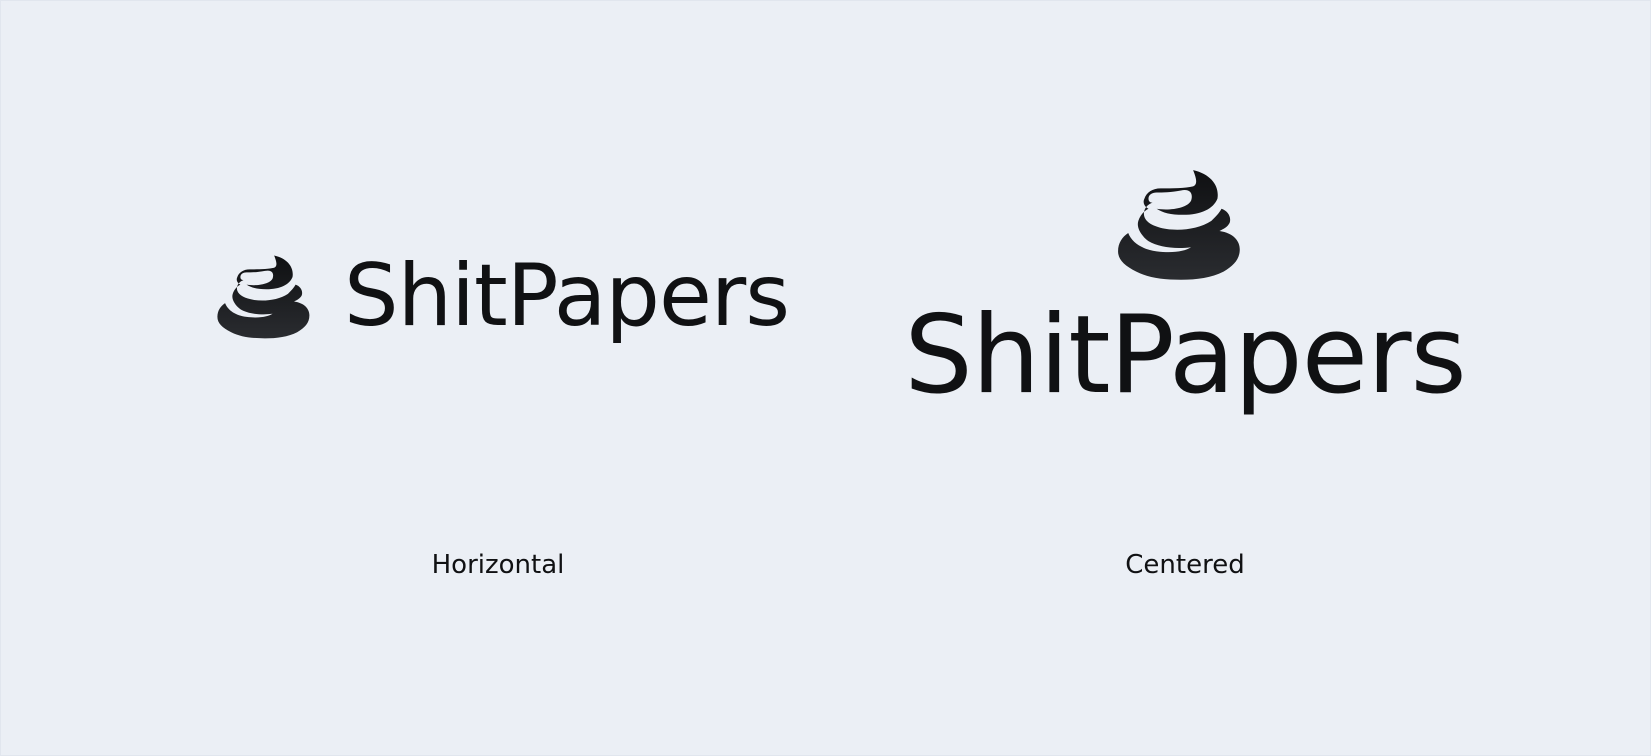 The image size is (1651, 756). I want to click on logo-centered: ShitPapers, so click(1185, 289).